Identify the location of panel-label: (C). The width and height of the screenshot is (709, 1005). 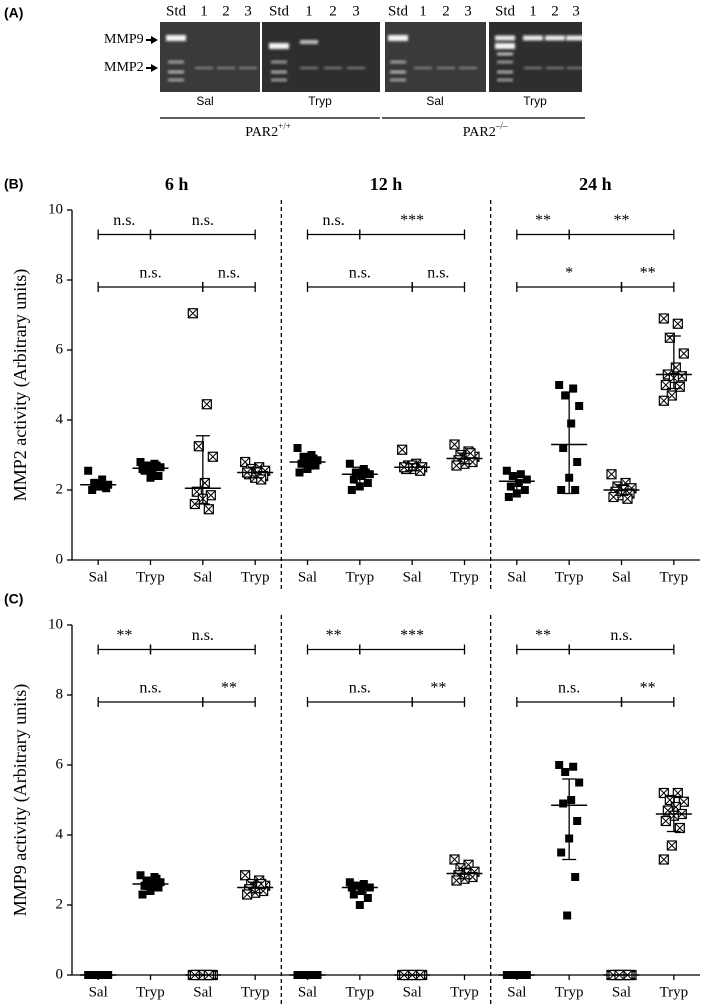
(13, 599).